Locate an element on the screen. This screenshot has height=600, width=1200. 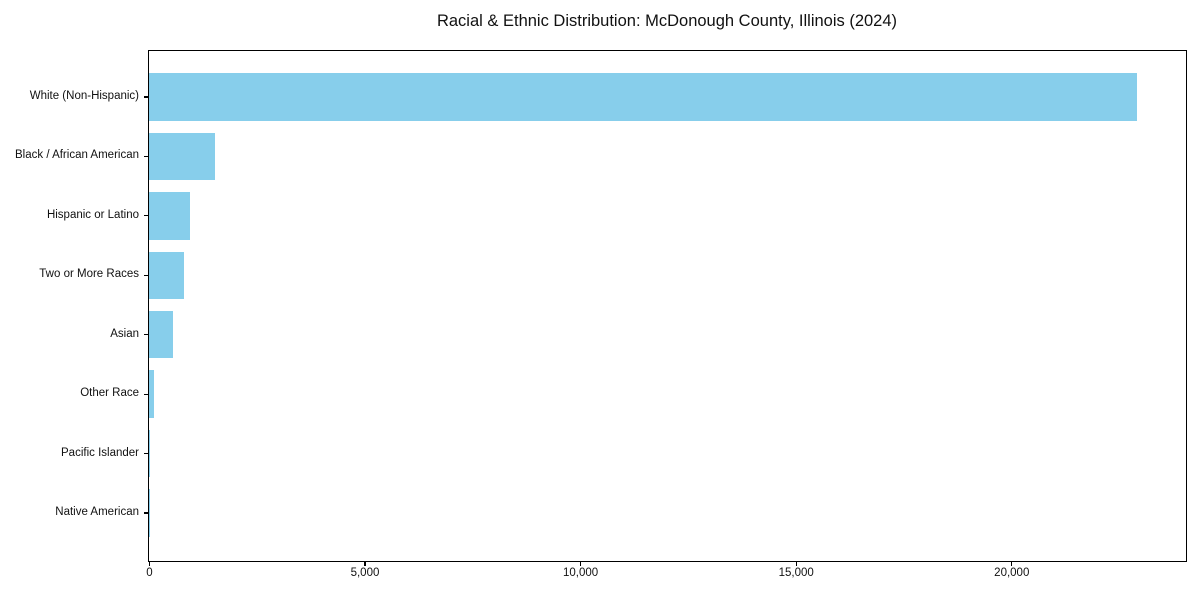
x-tick-label: 0 is located at coordinates (149, 573).